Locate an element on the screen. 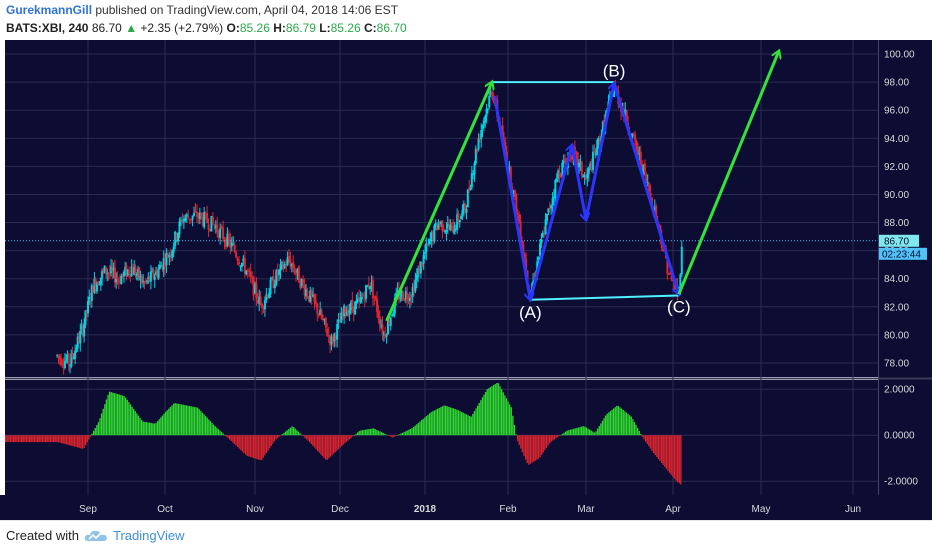 This screenshot has width=932, height=551. tradingview-cloud-icon is located at coordinates (96, 536).